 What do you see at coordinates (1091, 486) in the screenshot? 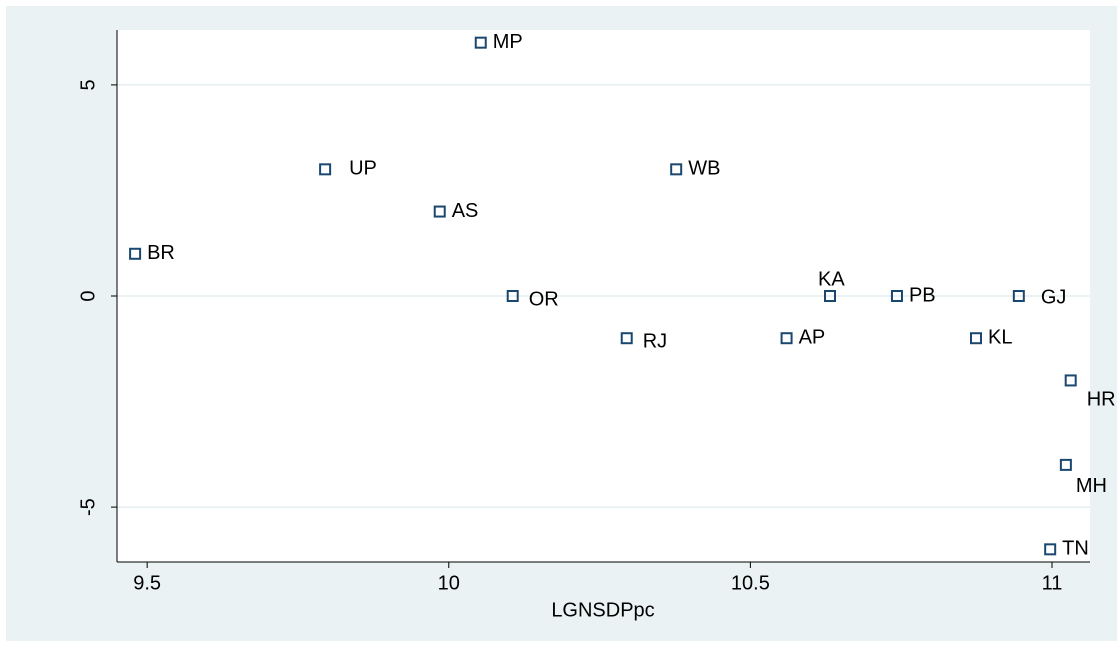
I see `point-label: MH` at bounding box center [1091, 486].